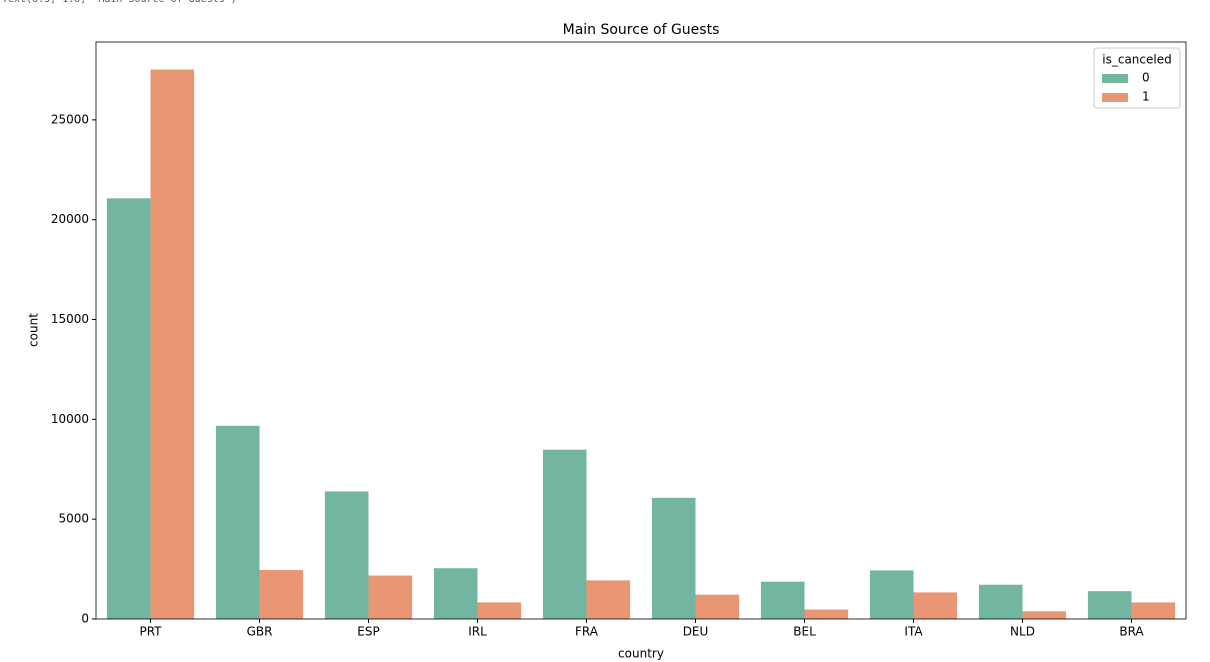 The image size is (1210, 662). Describe the element at coordinates (70, 219) in the screenshot. I see `y-tick-label: 20000` at that location.